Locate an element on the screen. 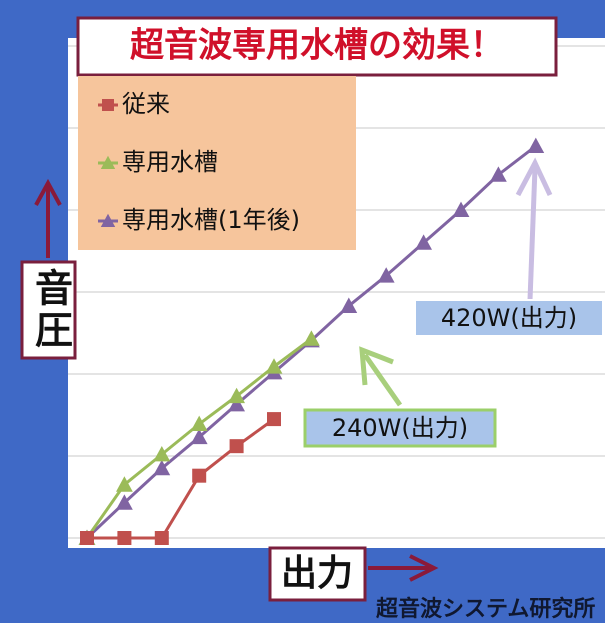 The image size is (605, 623). legend-box is located at coordinates (217, 163).